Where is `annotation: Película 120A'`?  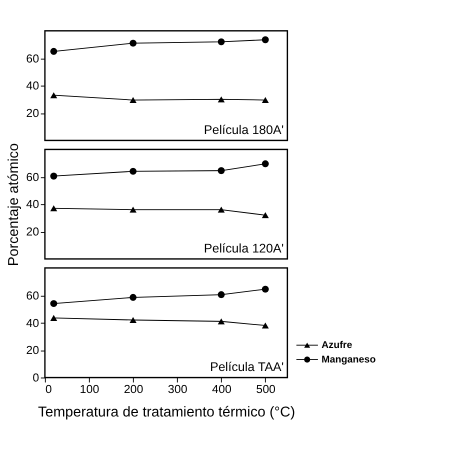 annotation: Película 120A' is located at coordinates (244, 249).